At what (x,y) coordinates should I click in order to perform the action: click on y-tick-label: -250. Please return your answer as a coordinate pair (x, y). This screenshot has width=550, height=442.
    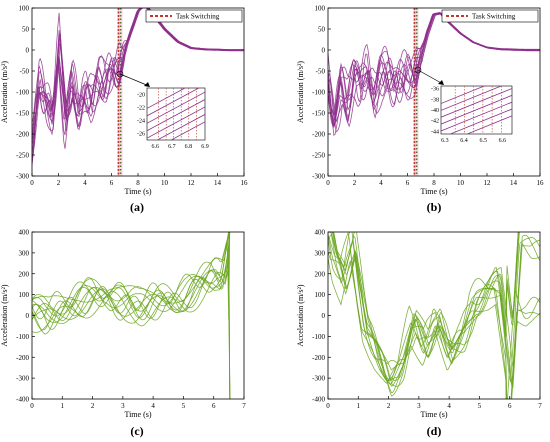
    Looking at the image, I should click on (22, 156).